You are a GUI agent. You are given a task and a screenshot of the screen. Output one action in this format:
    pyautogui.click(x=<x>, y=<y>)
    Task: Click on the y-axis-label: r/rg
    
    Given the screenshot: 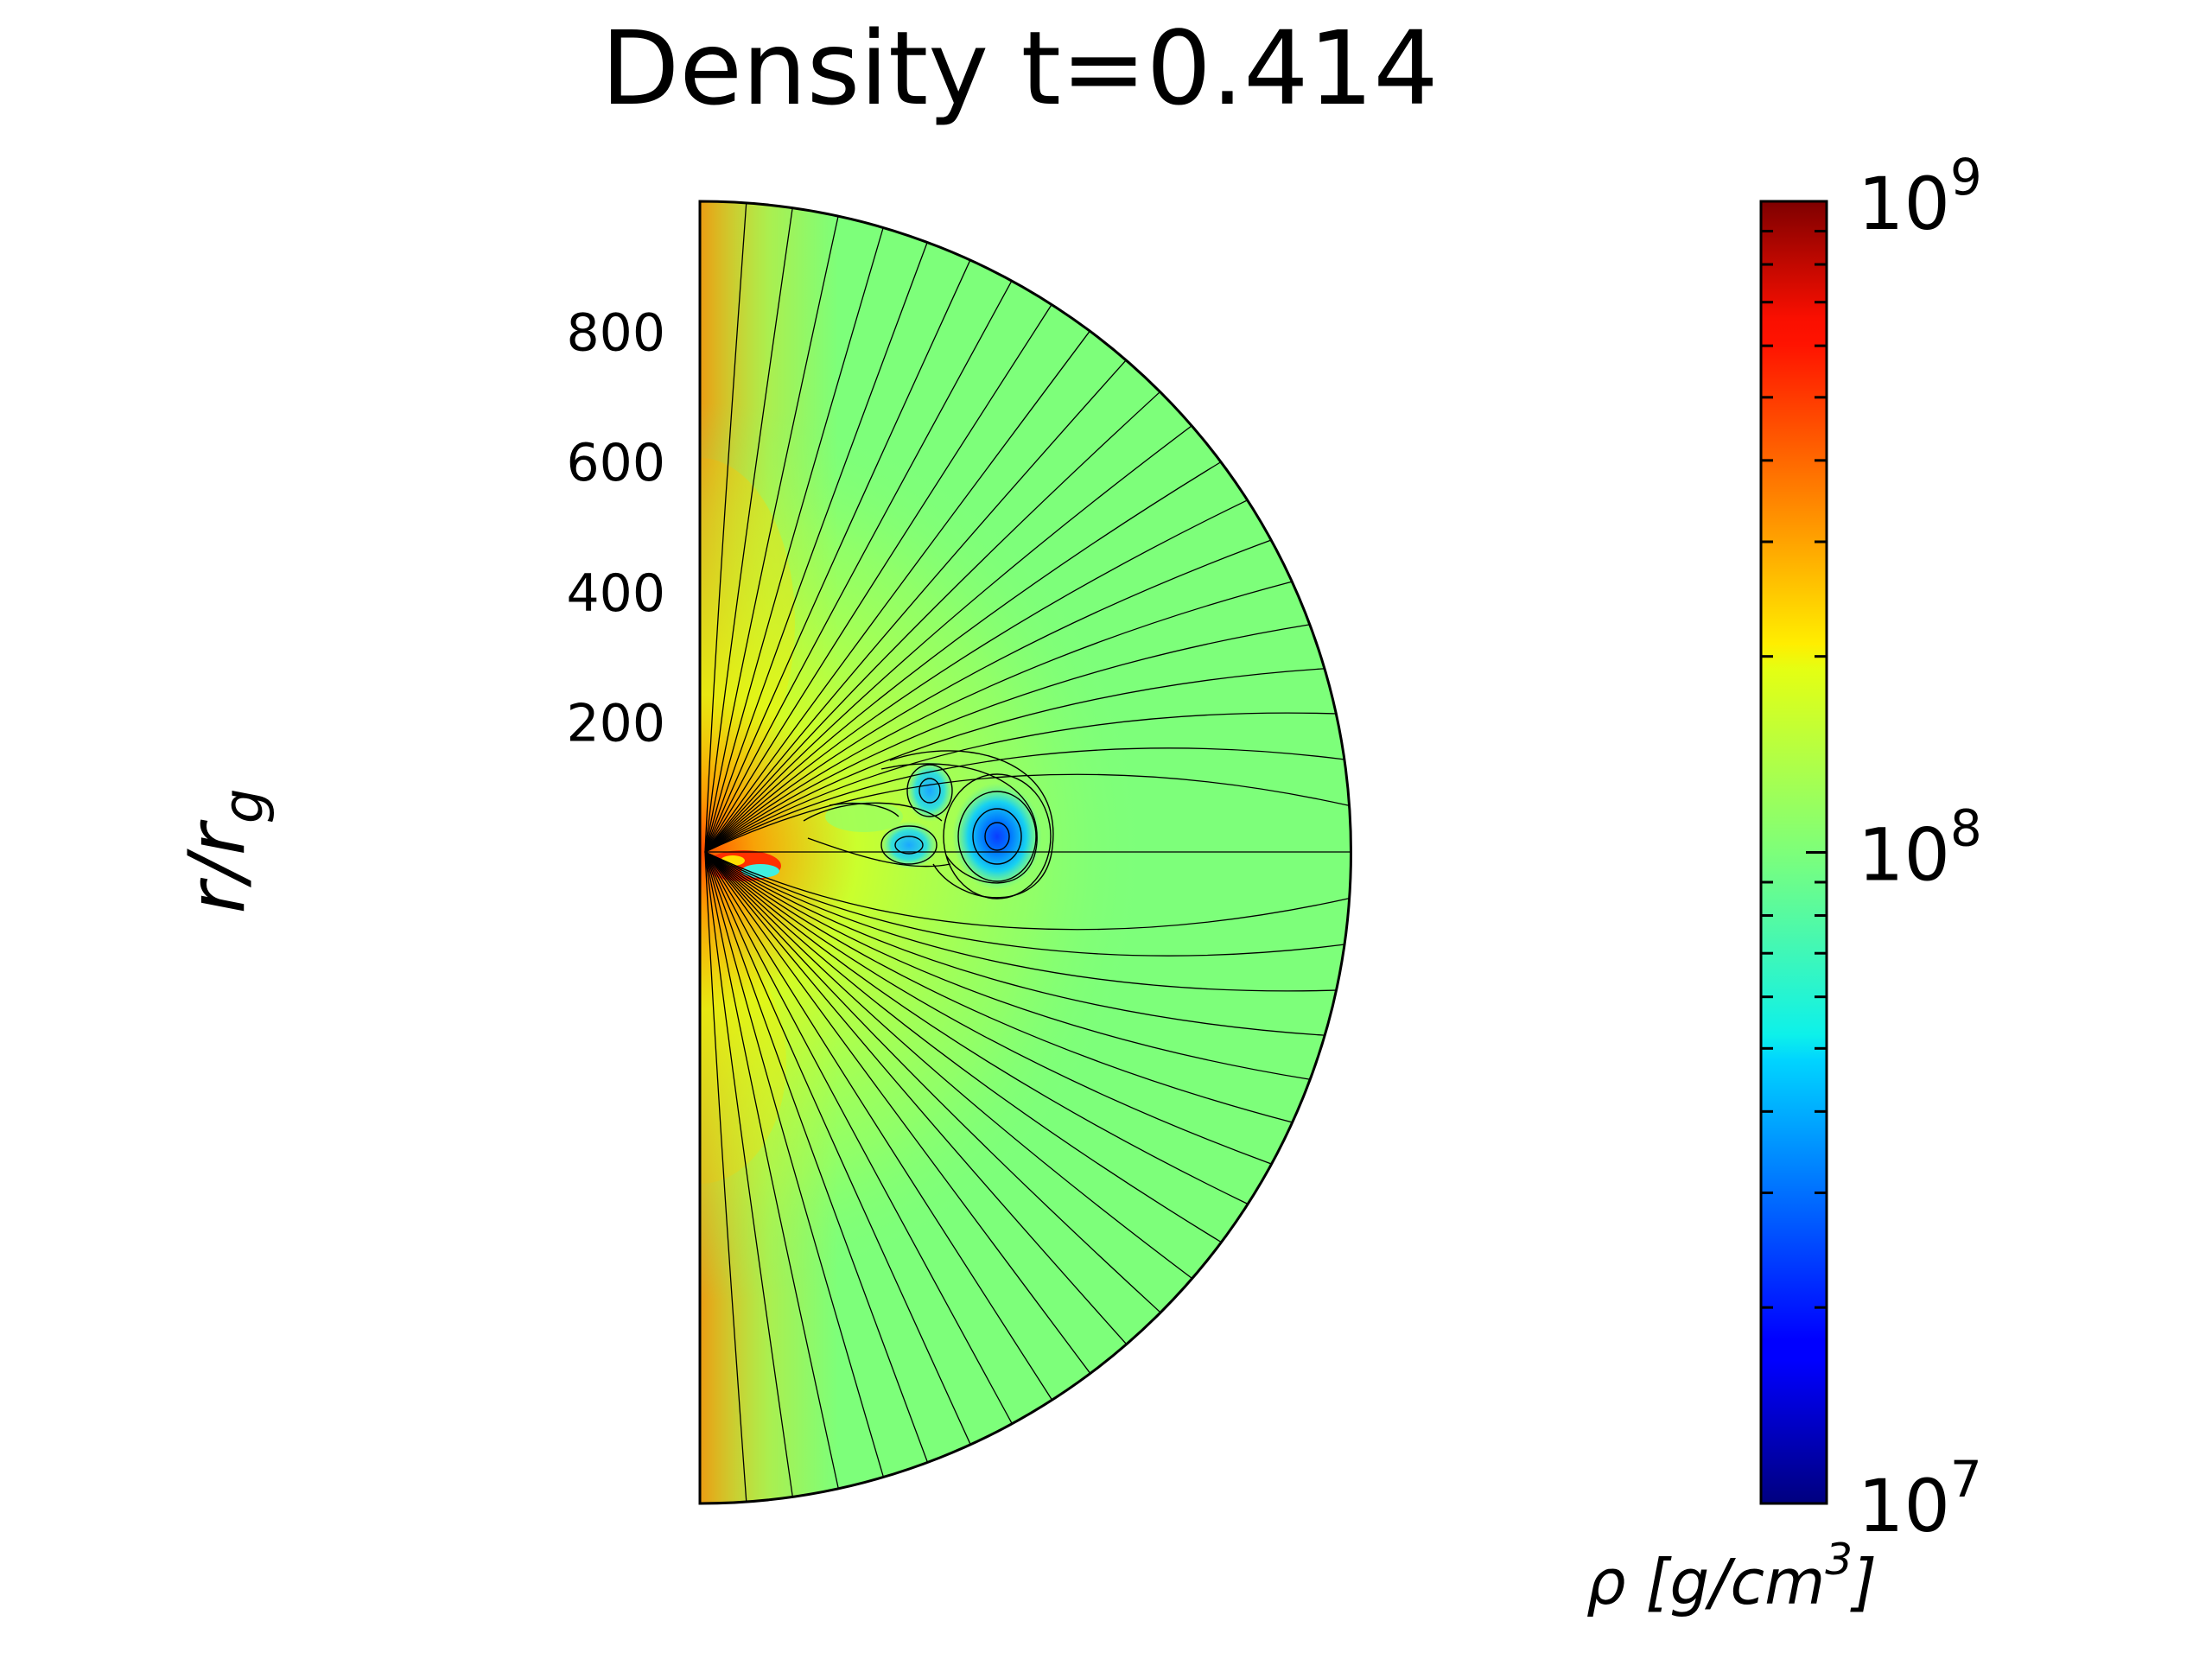 What is the action you would take?
    pyautogui.click(x=224, y=851)
    